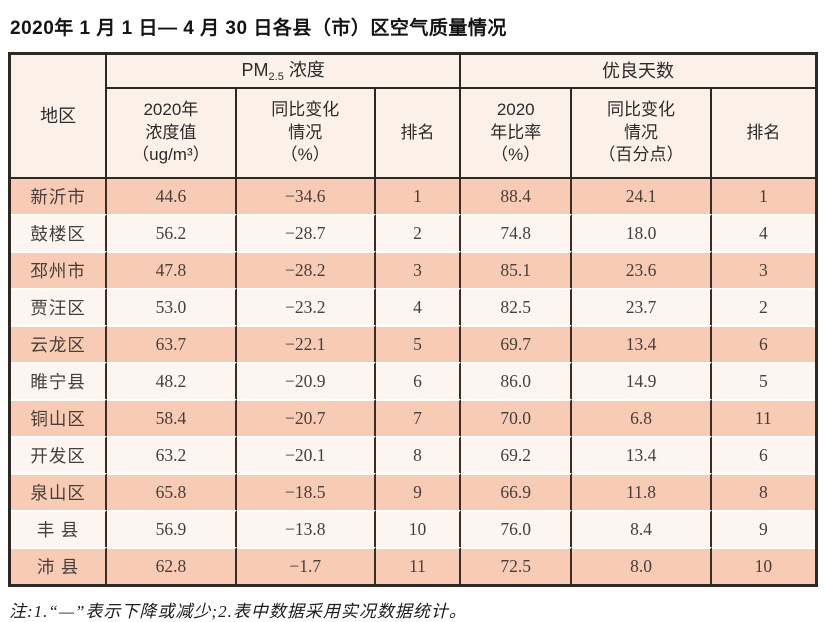 This screenshot has height=622, width=825. I want to click on pm25-change-cell: −23.2, so click(306, 306).